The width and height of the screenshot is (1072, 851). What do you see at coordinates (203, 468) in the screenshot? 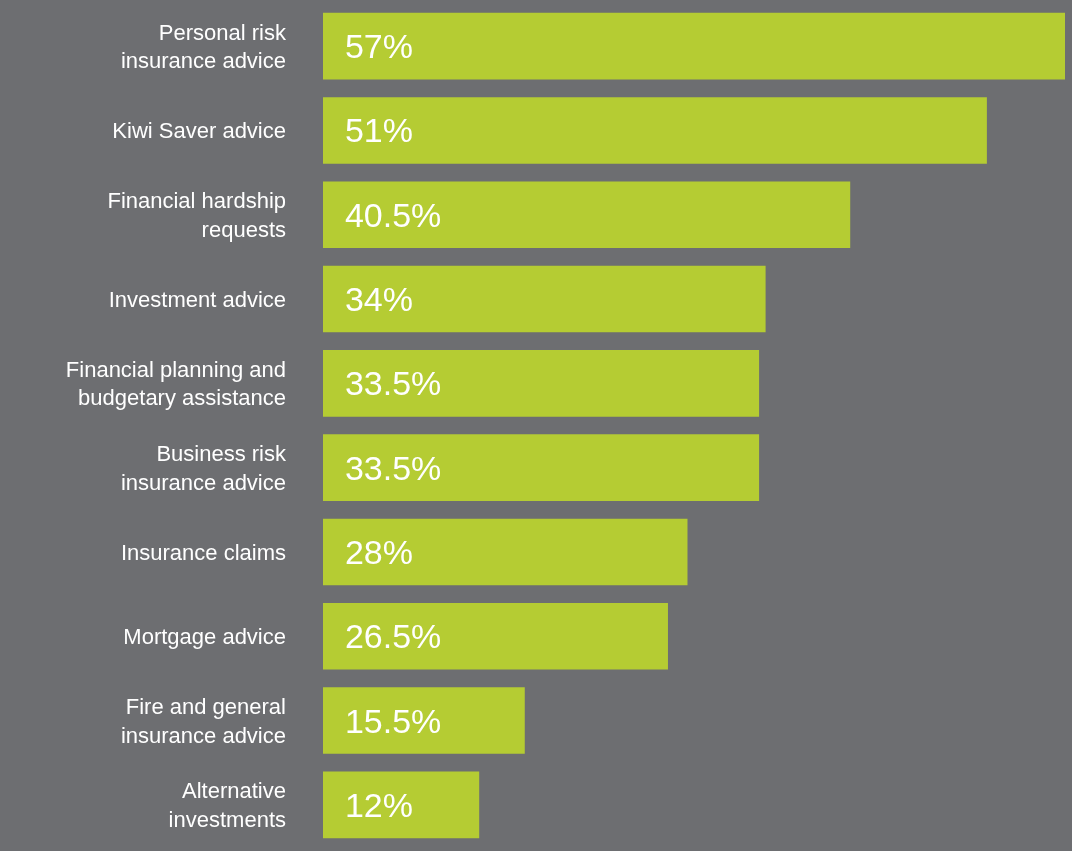
I see `y-tick-label: Business risk insurance advice` at bounding box center [203, 468].